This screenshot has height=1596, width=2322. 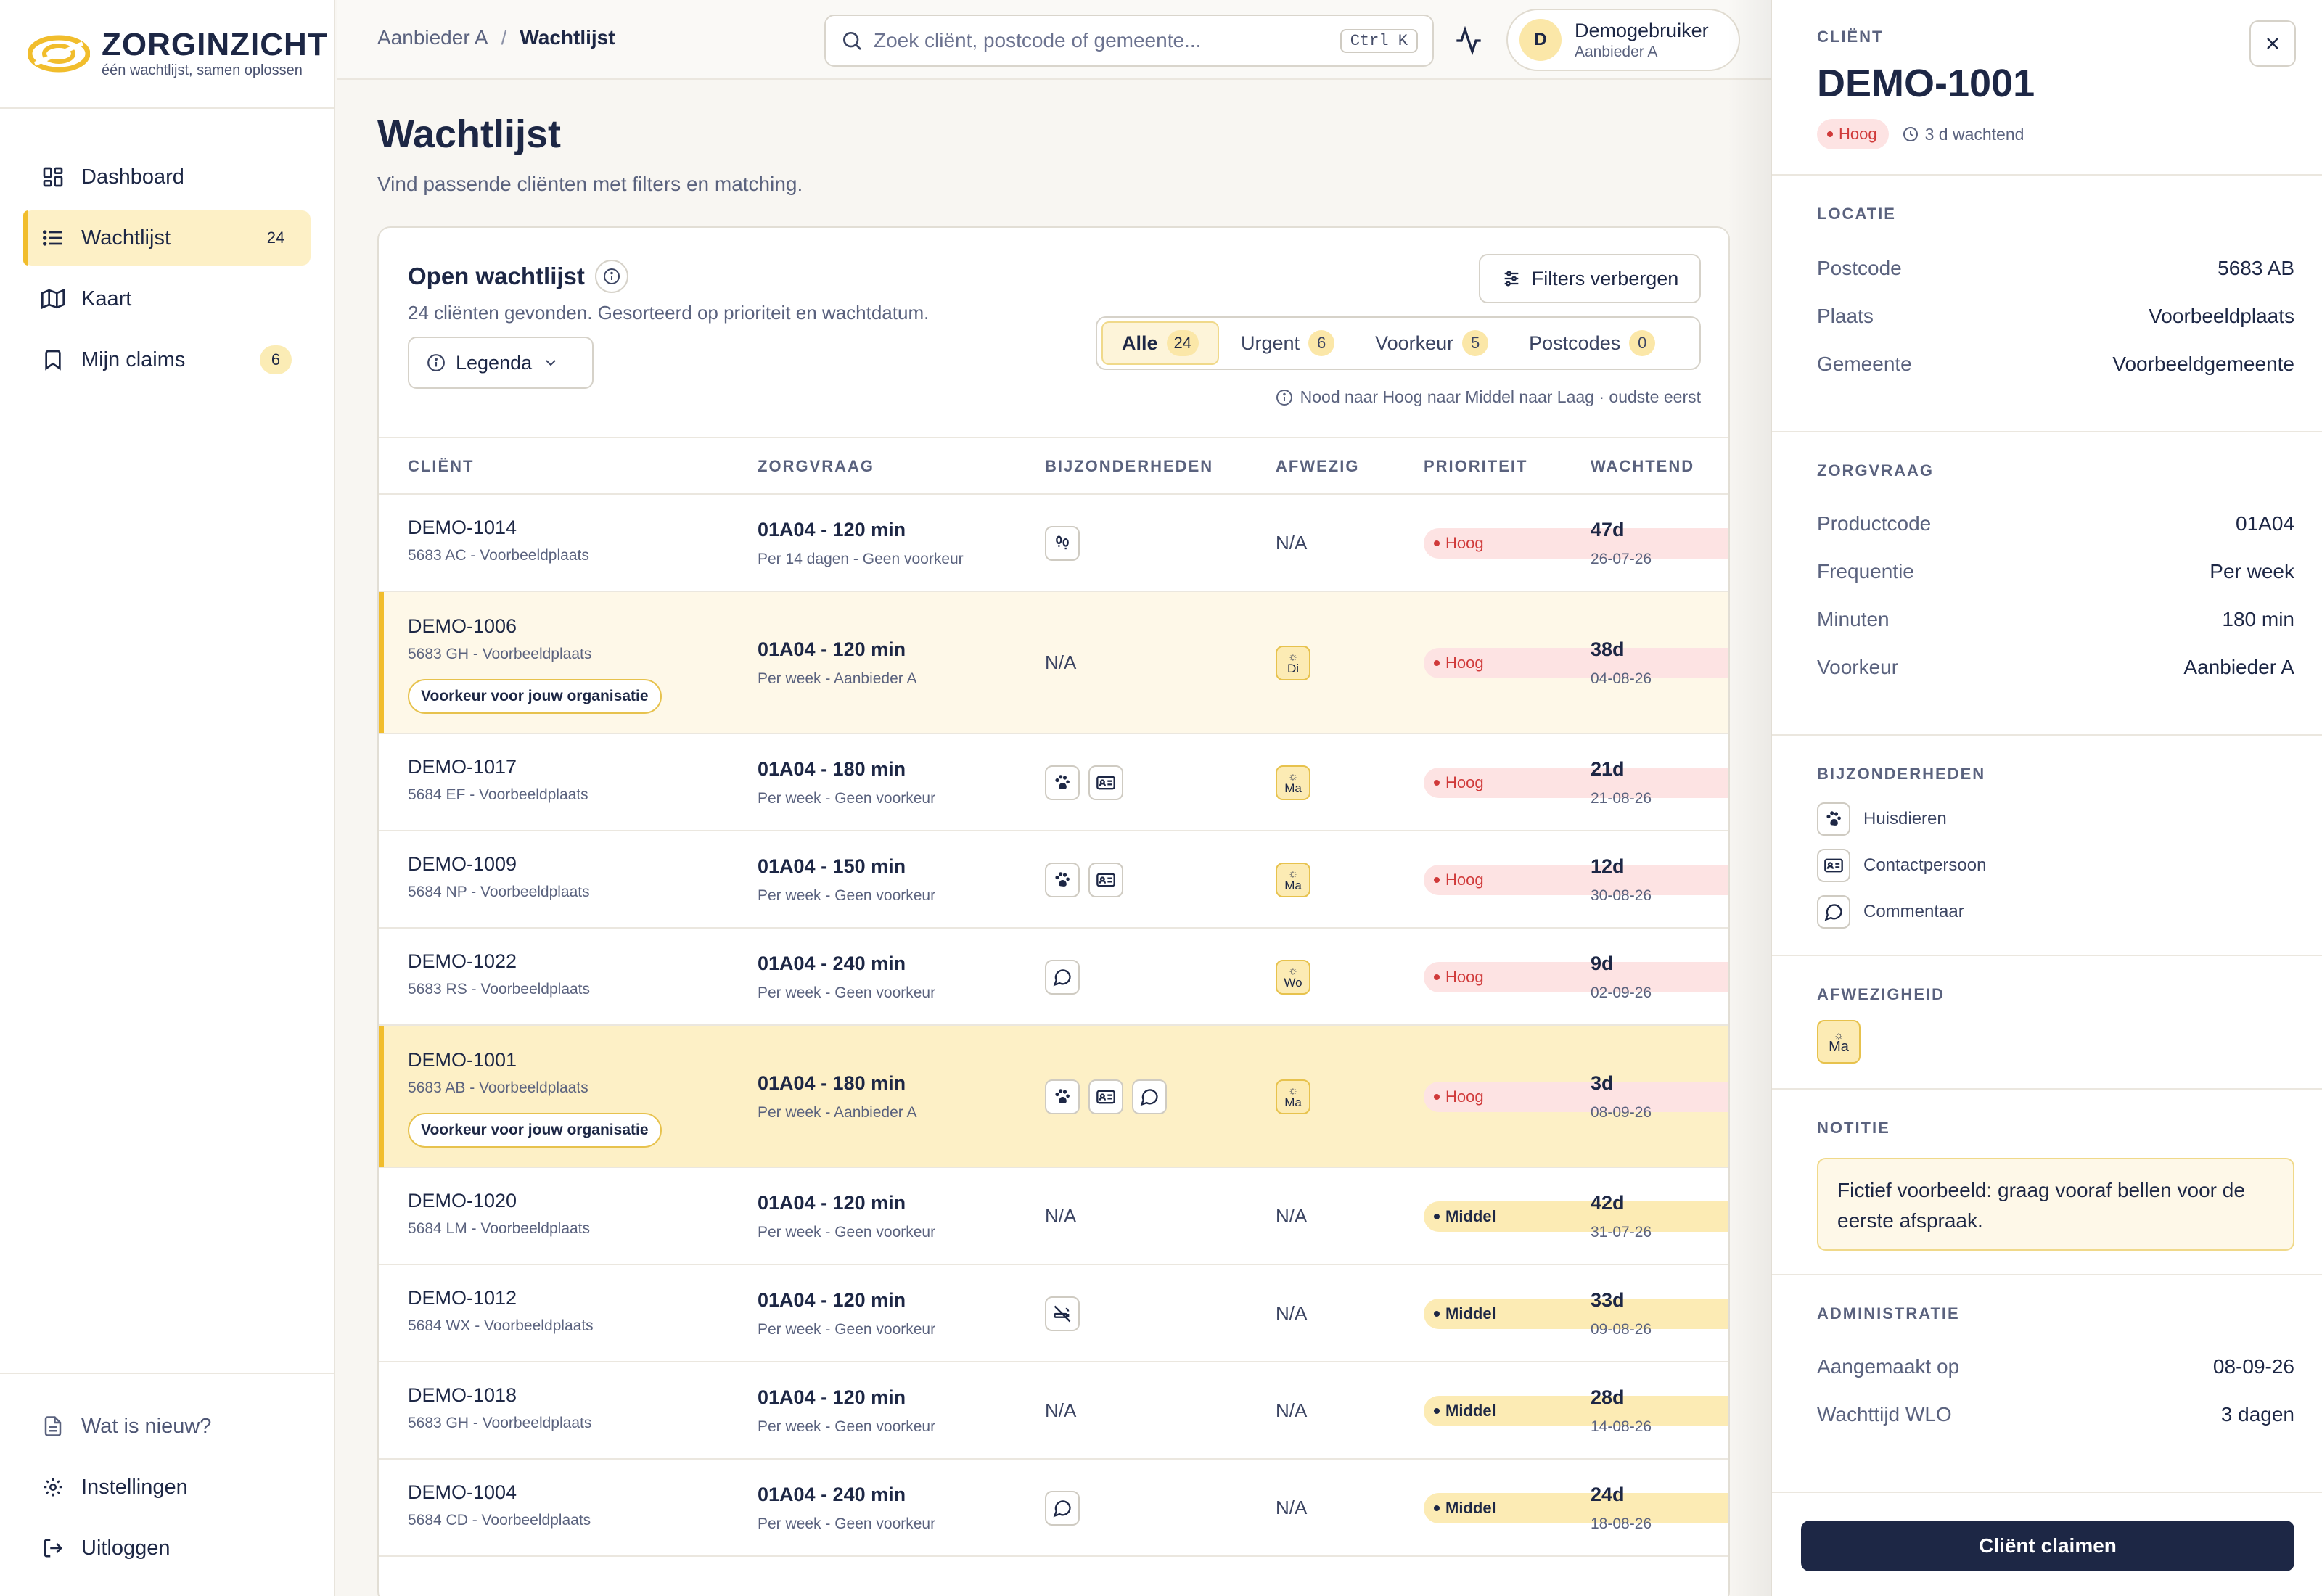 What do you see at coordinates (463, 864) in the screenshot?
I see `client-id: DEMO-1009` at bounding box center [463, 864].